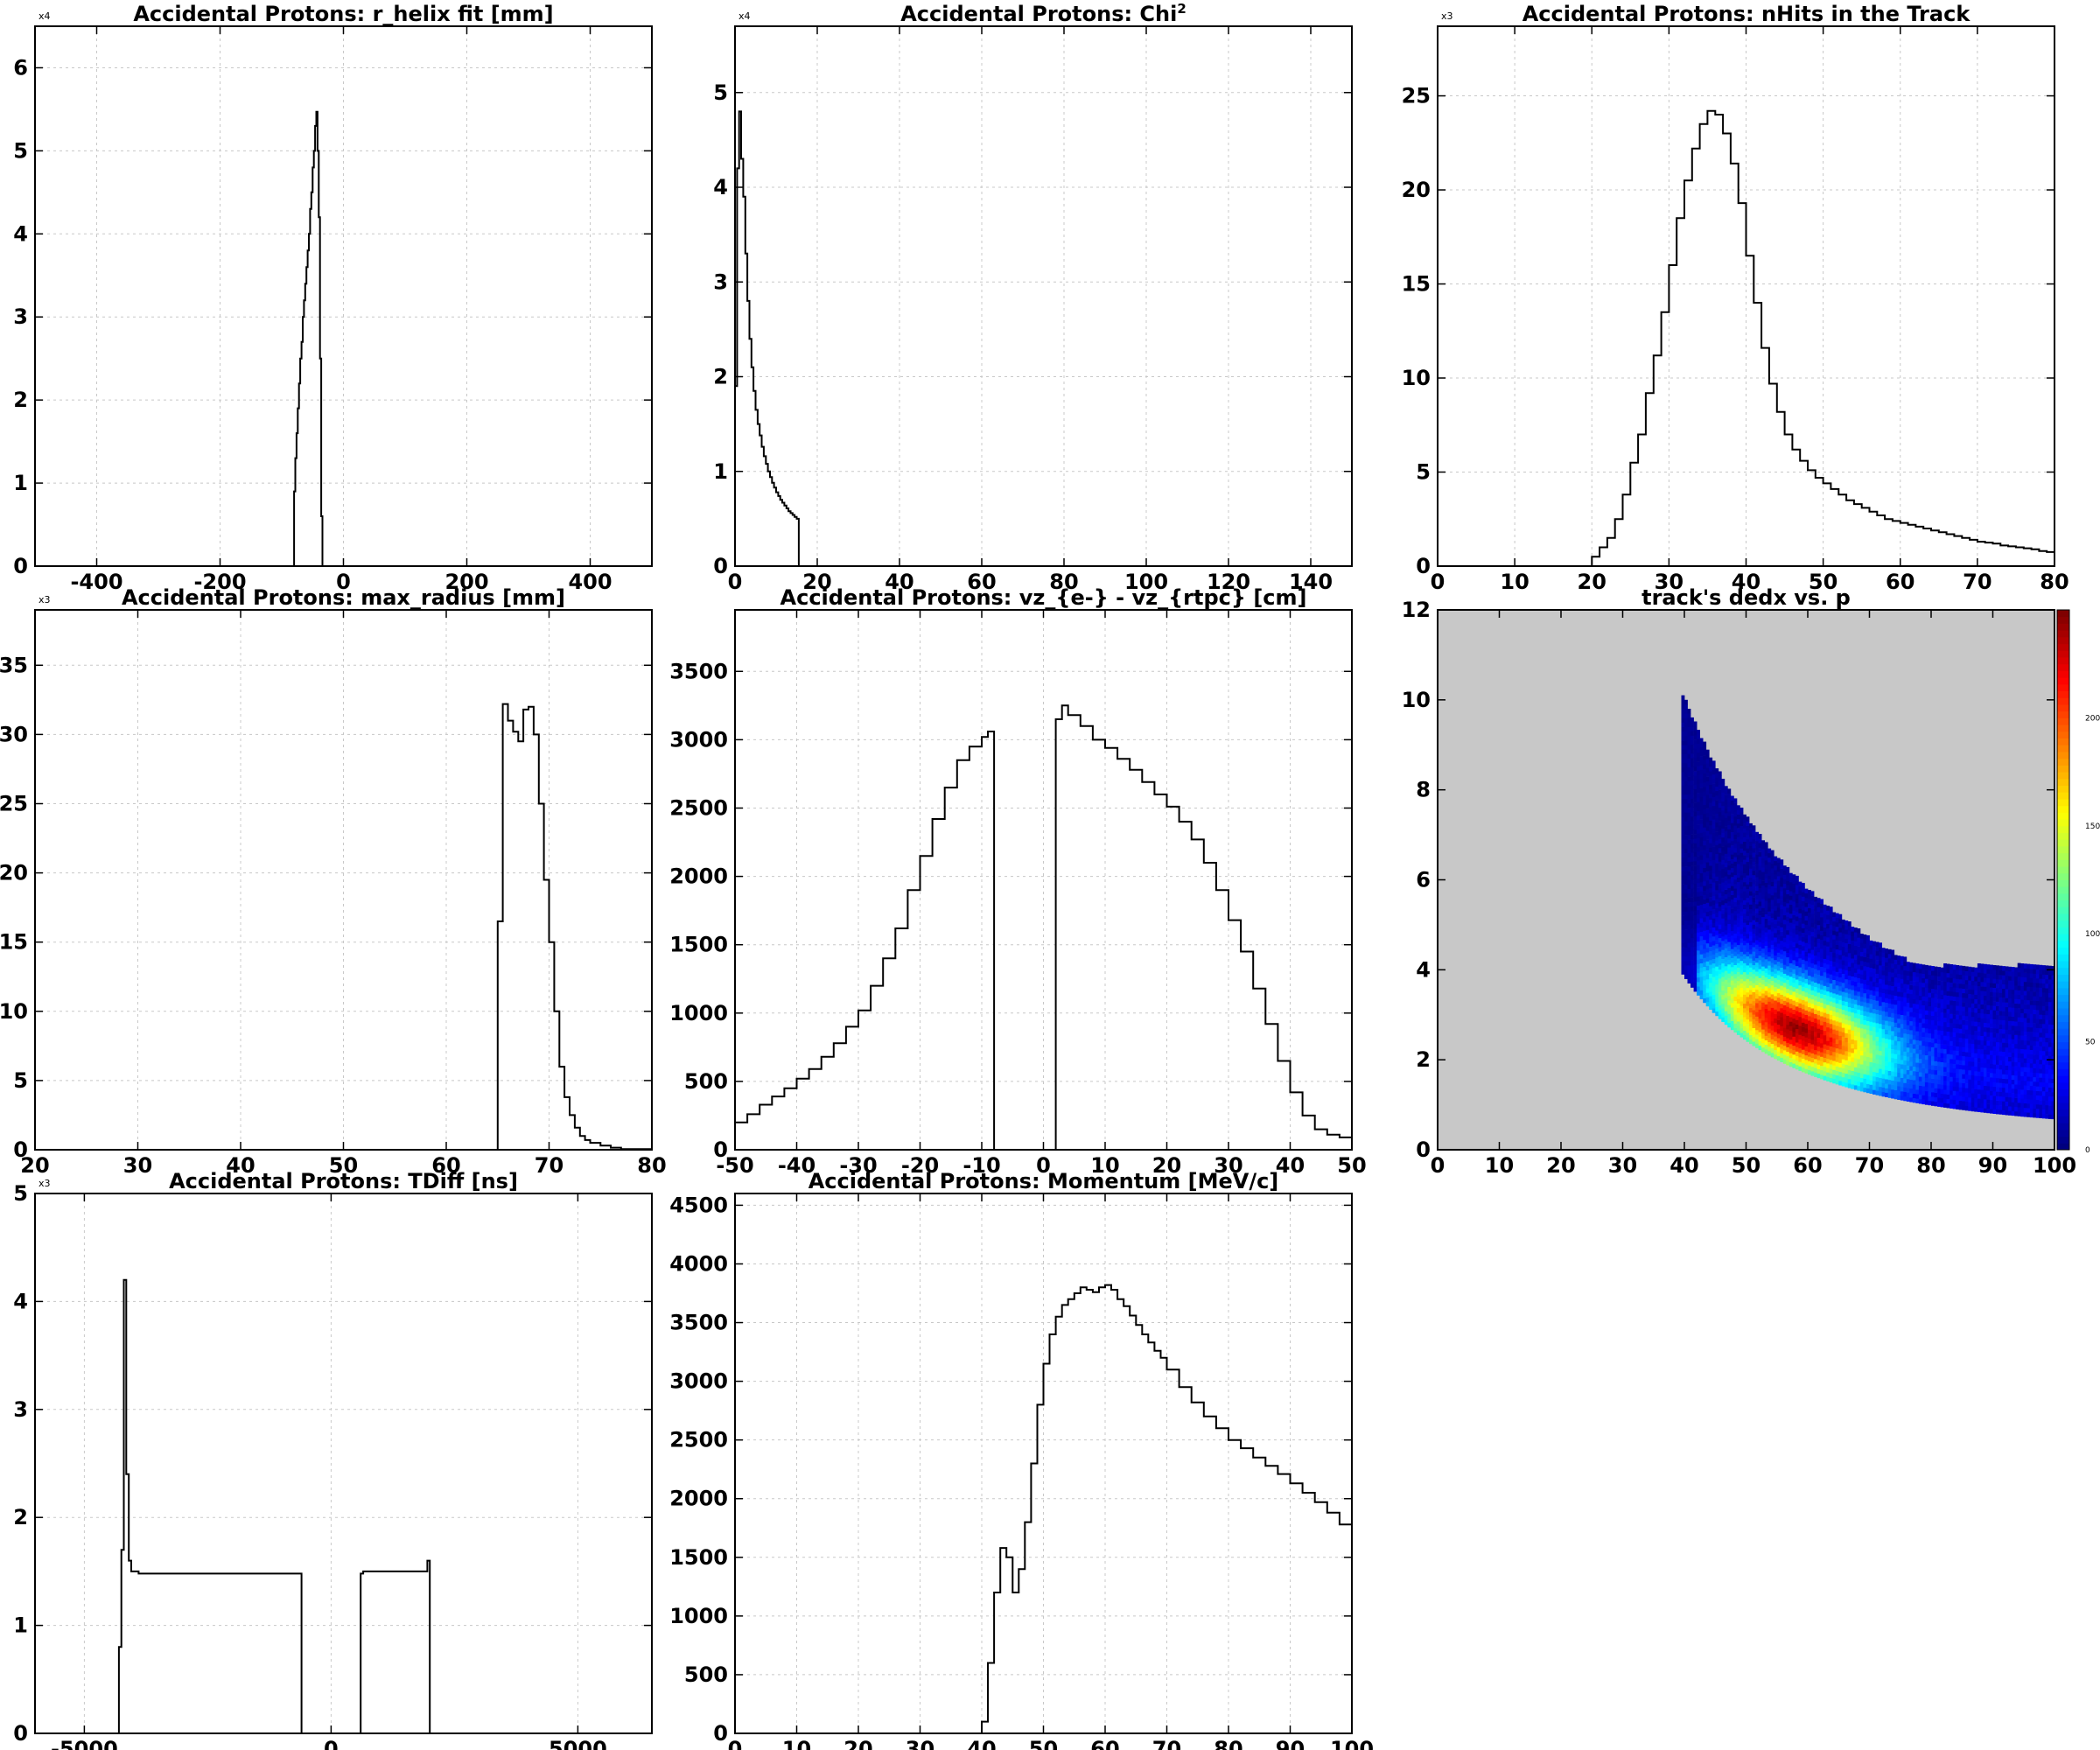 This screenshot has width=2100, height=1750. What do you see at coordinates (1063, 582) in the screenshot?
I see `x-tick-label: 80` at bounding box center [1063, 582].